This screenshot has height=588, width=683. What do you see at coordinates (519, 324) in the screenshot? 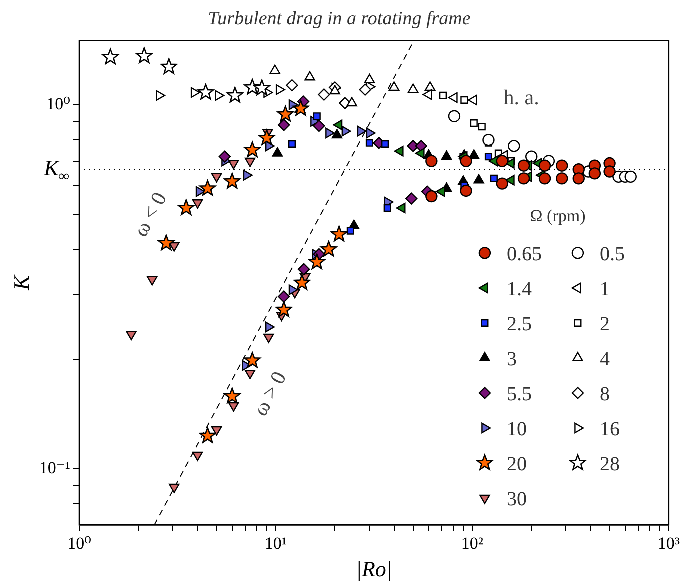
I see `legend-label: 2.5` at bounding box center [519, 324].